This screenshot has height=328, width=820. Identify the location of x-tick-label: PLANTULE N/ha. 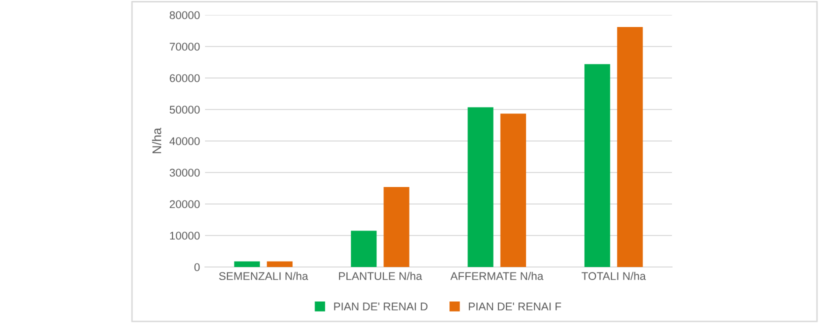
(380, 276).